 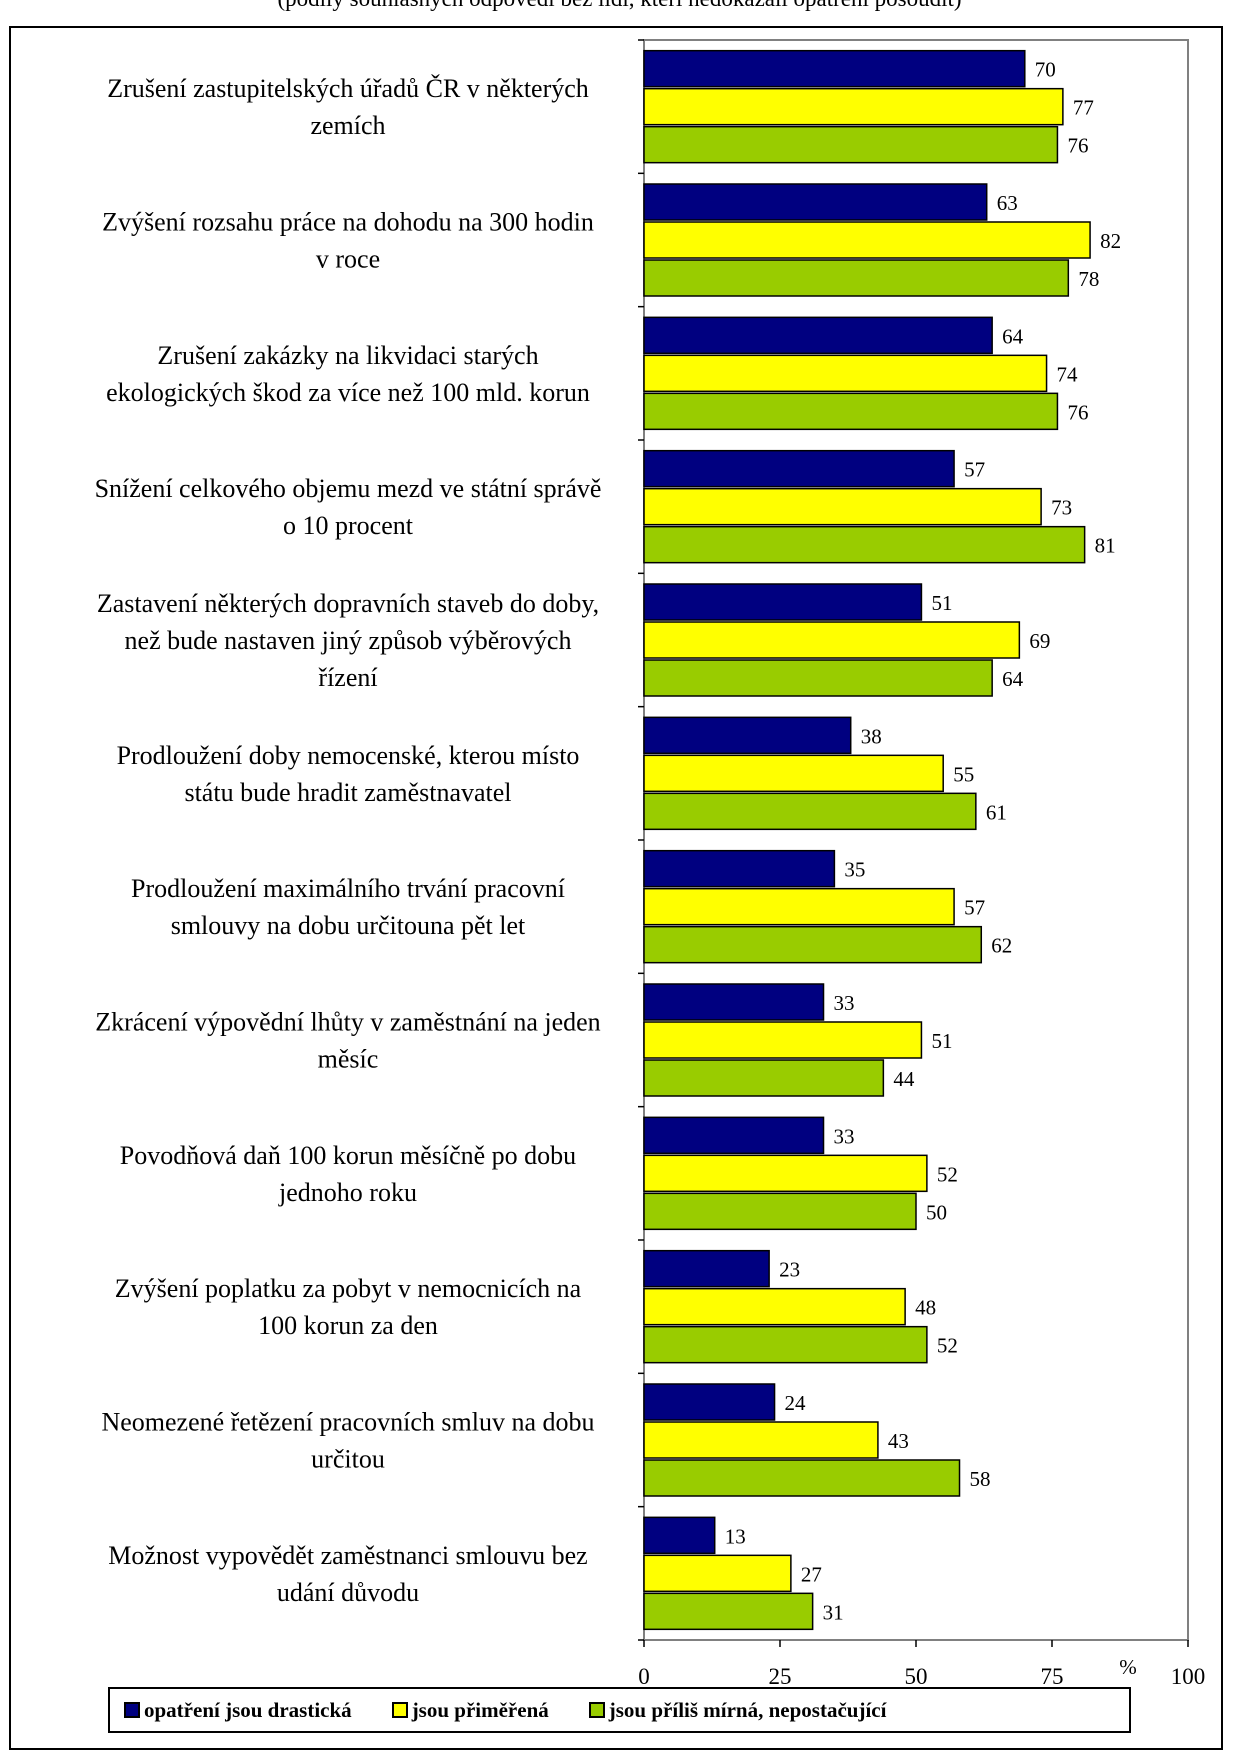 I want to click on data-label: 58, so click(x=980, y=1479).